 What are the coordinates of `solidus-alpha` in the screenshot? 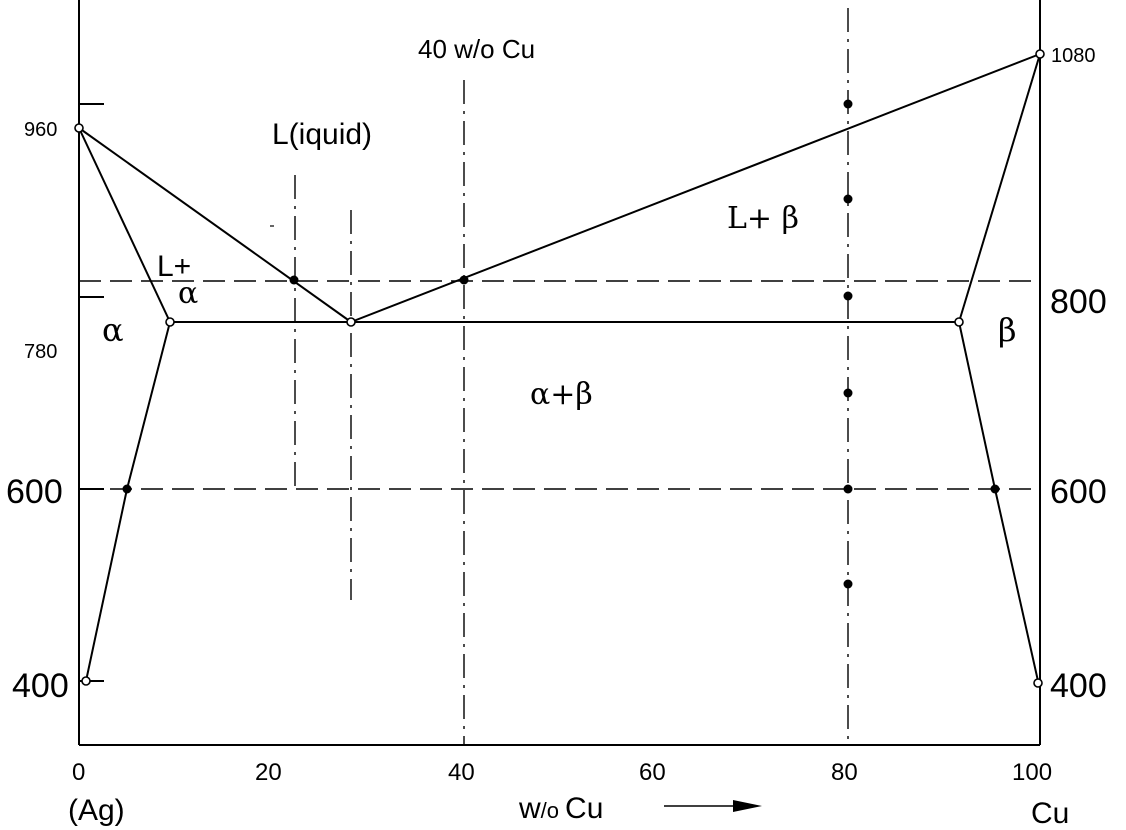 It's located at (124, 225).